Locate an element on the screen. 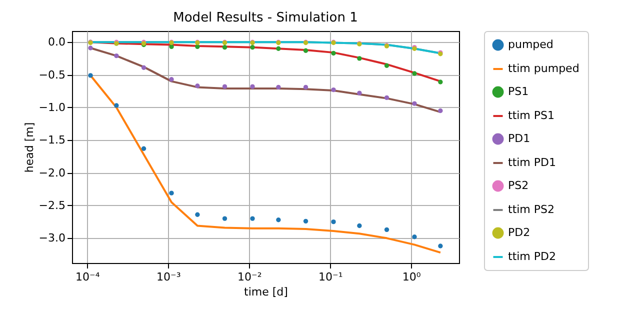 The height and width of the screenshot is (321, 636). y-tick-label: −3.0 is located at coordinates (52, 238).